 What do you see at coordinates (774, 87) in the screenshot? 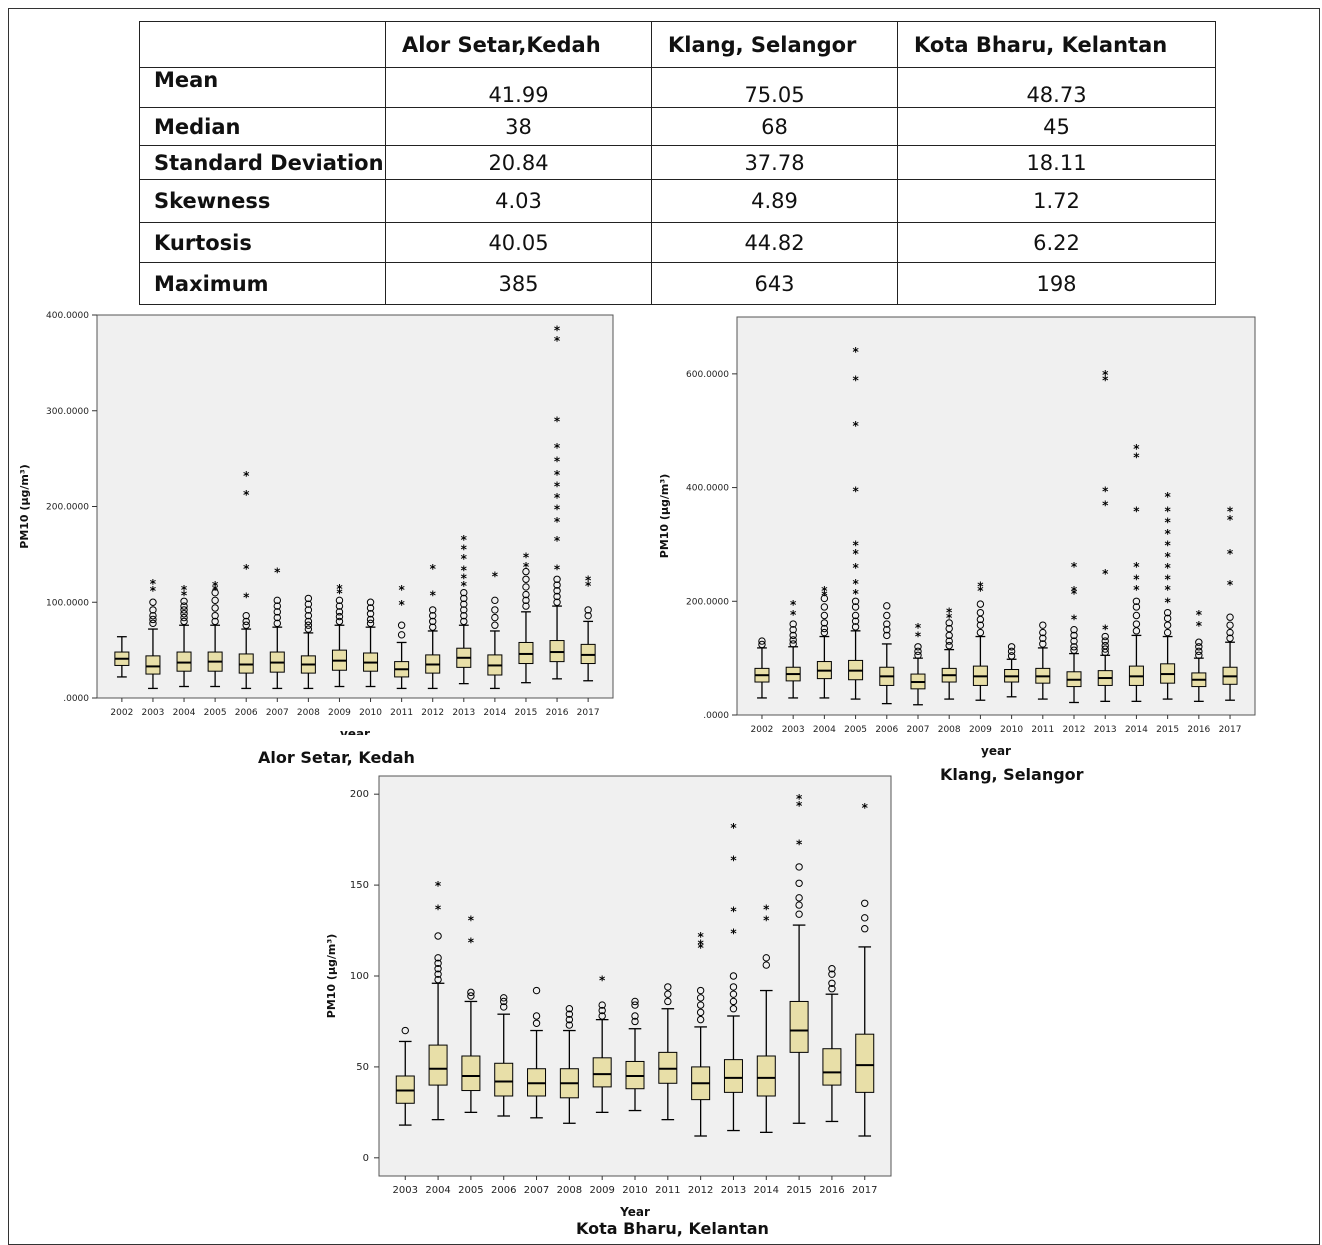
I see `table-cell: 75.05` at bounding box center [774, 87].